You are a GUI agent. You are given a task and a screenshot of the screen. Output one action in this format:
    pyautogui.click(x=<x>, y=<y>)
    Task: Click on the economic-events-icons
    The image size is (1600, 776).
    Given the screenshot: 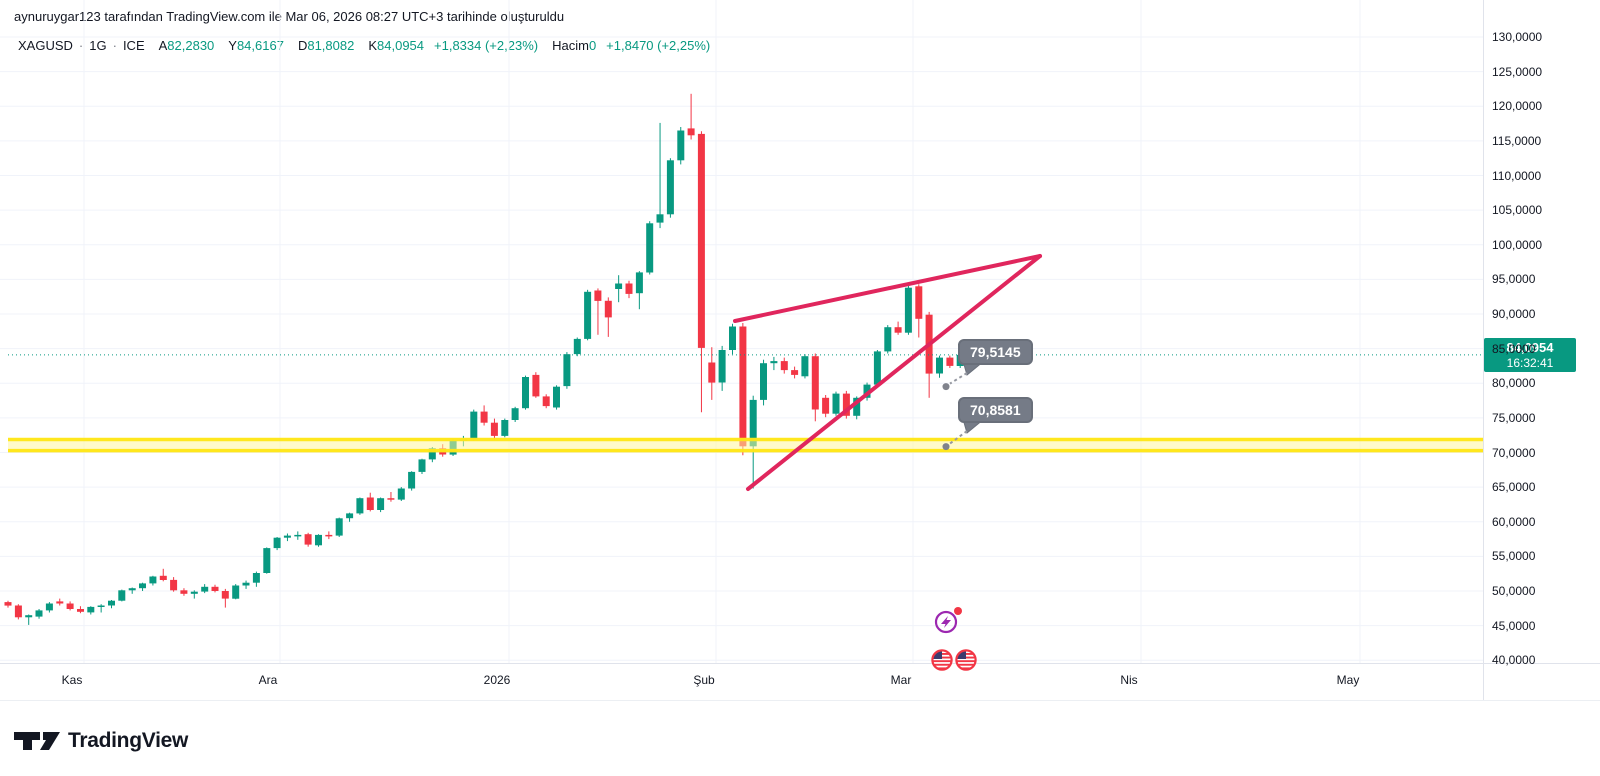 What is the action you would take?
    pyautogui.click(x=960, y=640)
    